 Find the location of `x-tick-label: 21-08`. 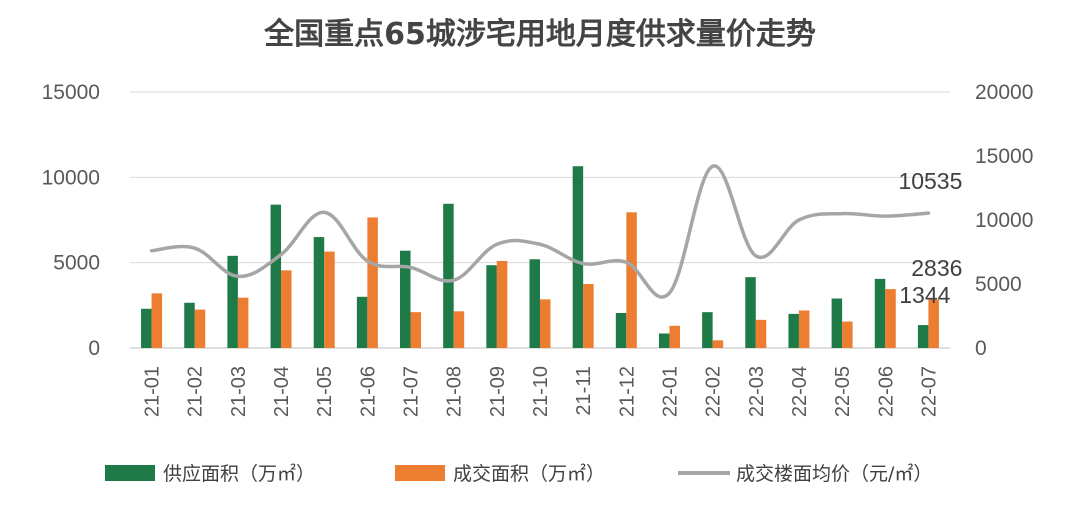

x-tick-label: 21-08 is located at coordinates (455, 391).